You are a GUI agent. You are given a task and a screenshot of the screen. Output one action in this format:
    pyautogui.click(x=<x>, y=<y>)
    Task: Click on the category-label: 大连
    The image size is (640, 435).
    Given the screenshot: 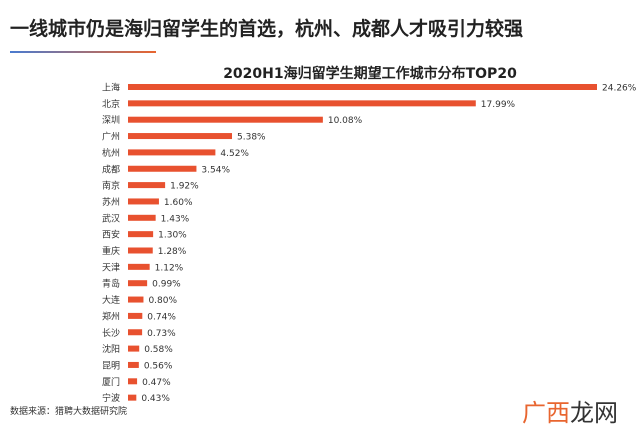 What is the action you would take?
    pyautogui.click(x=111, y=300)
    